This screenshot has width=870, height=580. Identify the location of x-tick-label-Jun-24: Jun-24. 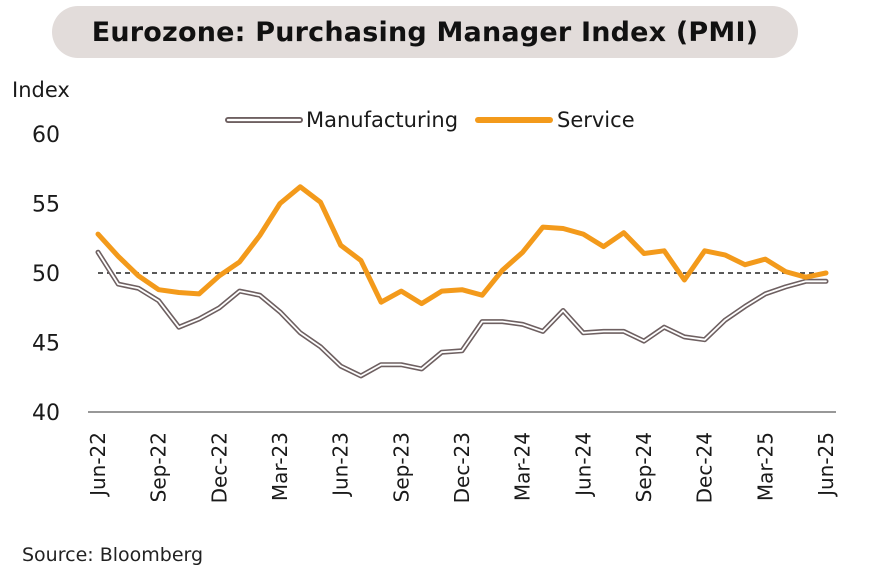
(583, 465).